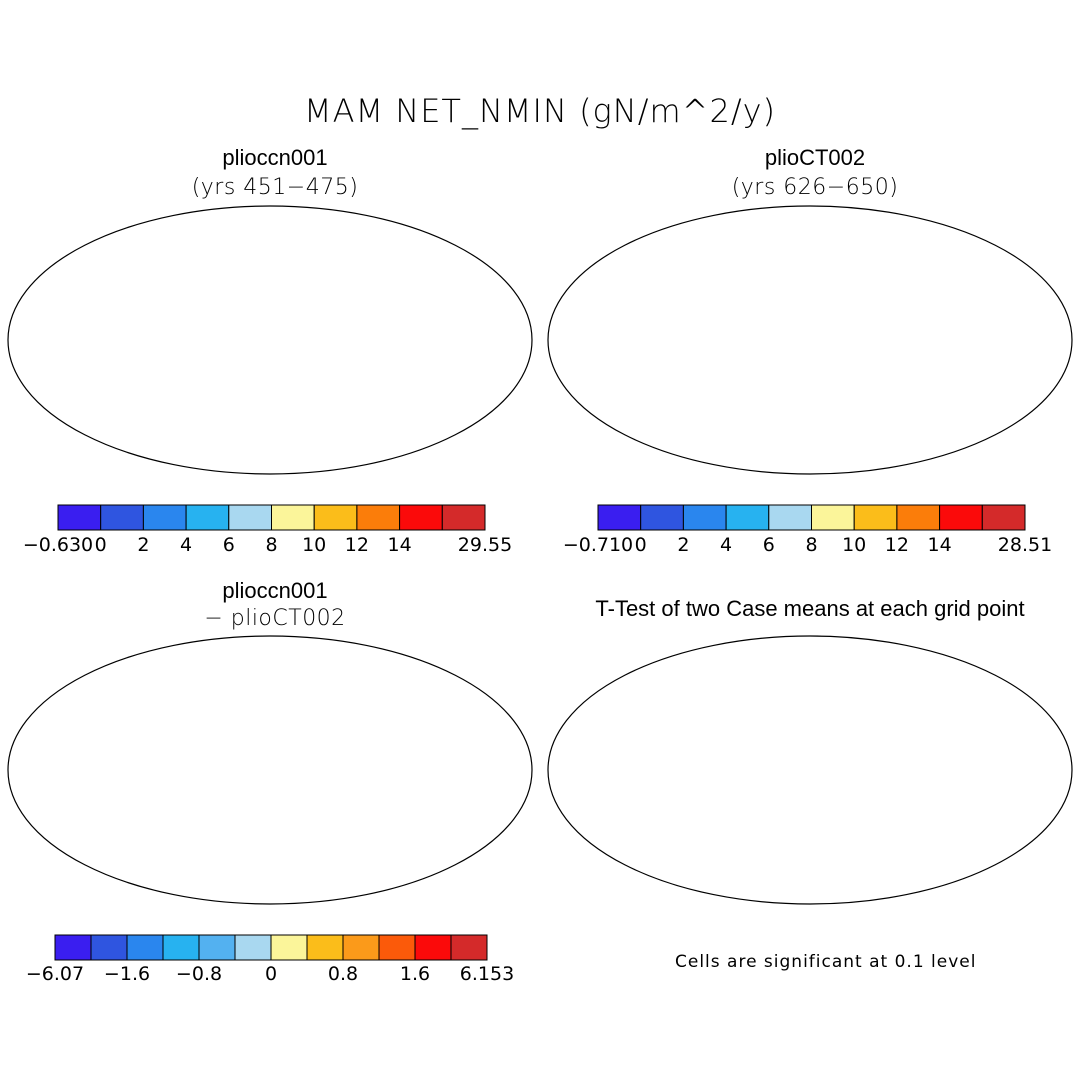  What do you see at coordinates (896, 545) in the screenshot?
I see `colorbar-2-tick-label: 12` at bounding box center [896, 545].